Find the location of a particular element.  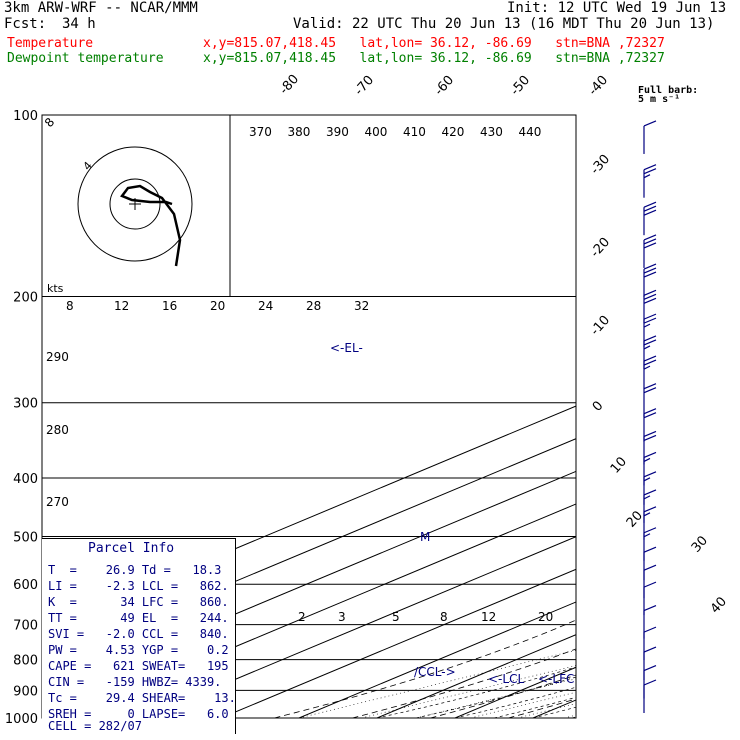

parcel-row: TT = 49 EL = 244. is located at coordinates (138, 618).